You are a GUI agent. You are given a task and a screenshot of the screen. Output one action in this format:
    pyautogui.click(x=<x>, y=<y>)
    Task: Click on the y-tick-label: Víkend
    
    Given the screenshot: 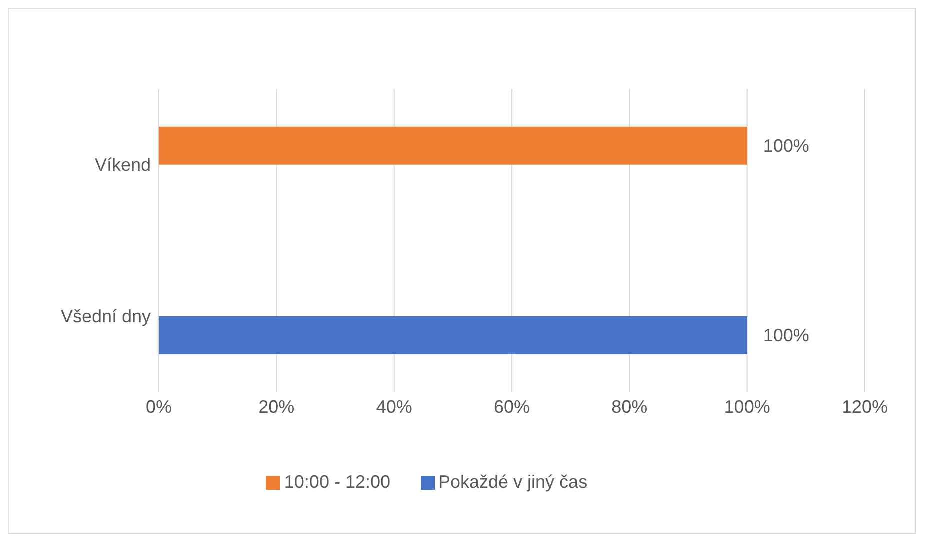 What is the action you would take?
    pyautogui.click(x=122, y=165)
    